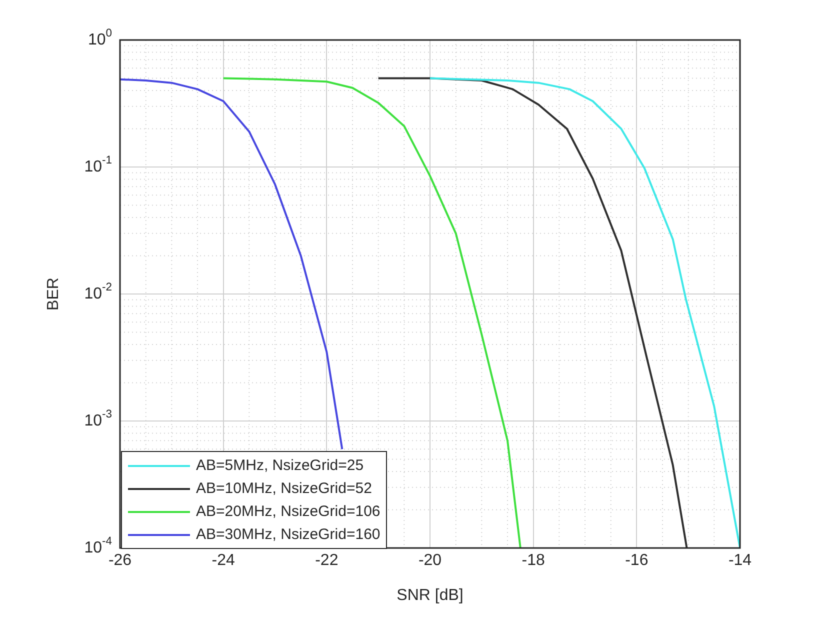 The image size is (818, 619). I want to click on x-tick-label: -18, so click(533, 561).